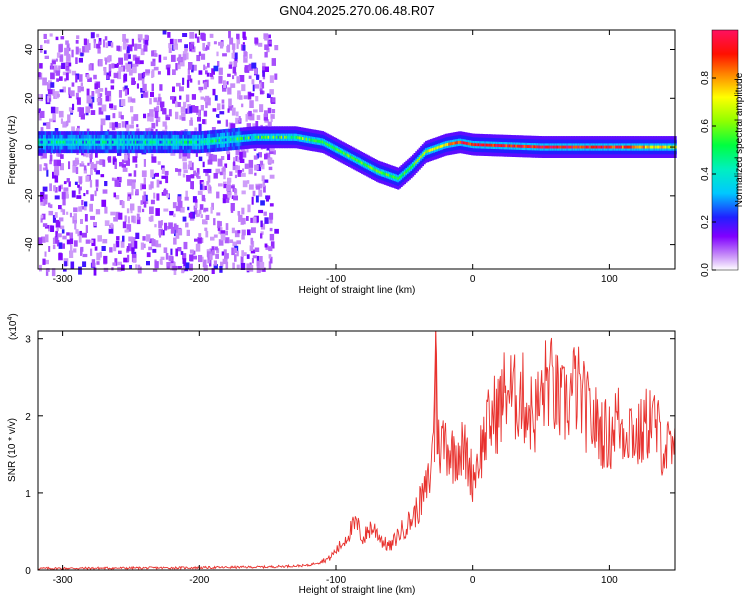 This screenshot has height=600, width=750. Describe the element at coordinates (29, 147) in the screenshot. I see `y-tick-label: 0` at that location.